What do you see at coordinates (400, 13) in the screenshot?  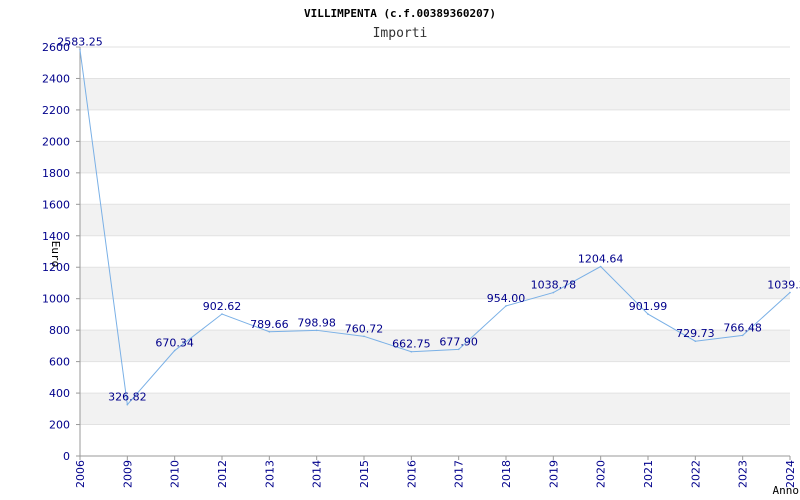 I see `chart-title: VILLIMPENTA (c.f.00389360207)` at bounding box center [400, 13].